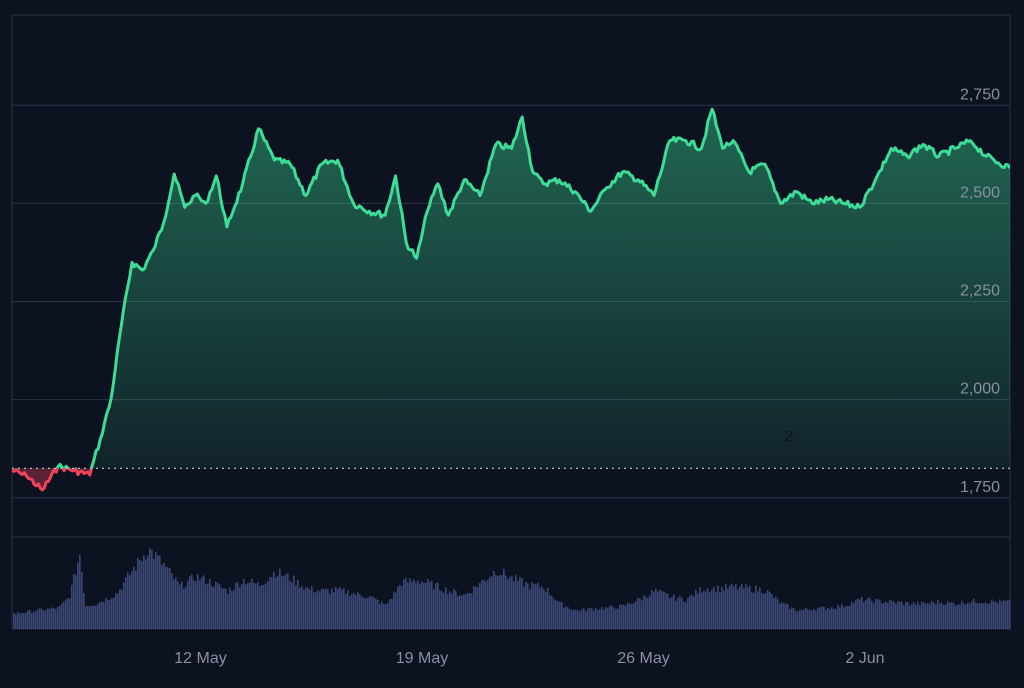 This screenshot has width=1024, height=688. I want to click on x-axis: 12 May 19 May 26 May 2 Jun, so click(529, 658).